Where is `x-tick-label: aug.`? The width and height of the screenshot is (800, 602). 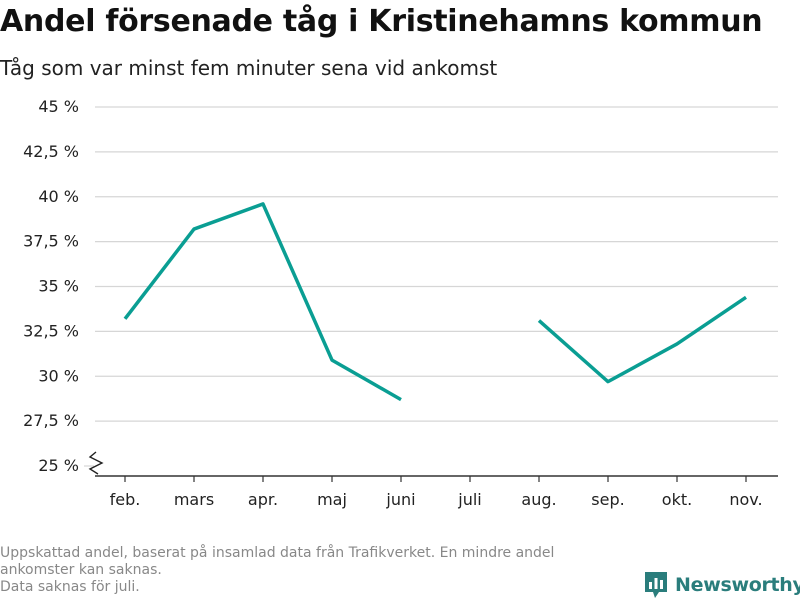
x-tick-label: aug. is located at coordinates (538, 499).